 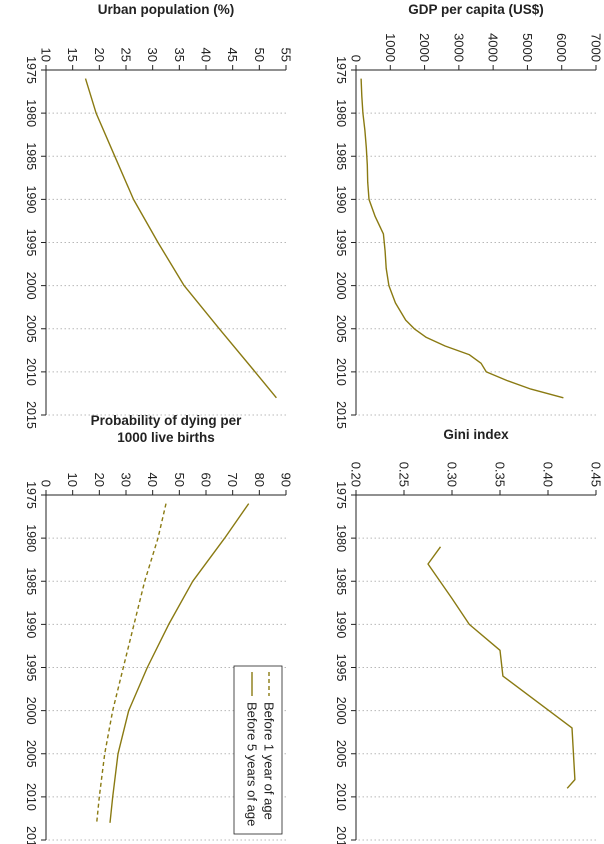 I want to click on y-tick-label: 2000, so click(x=424, y=47).